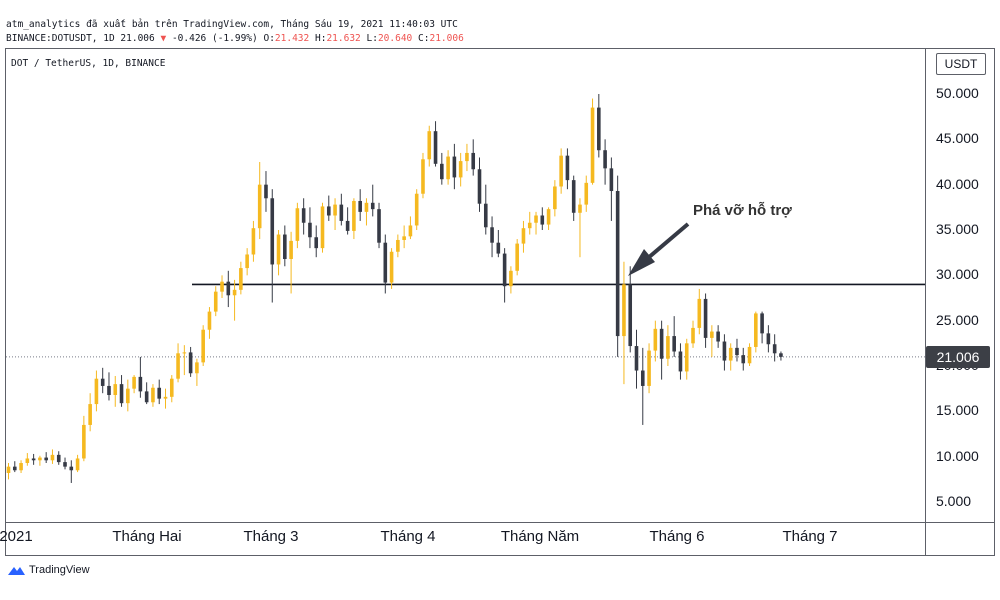 The image size is (1000, 600). Describe the element at coordinates (408, 536) in the screenshot. I see `x-tick-label: Tháng 4` at that location.